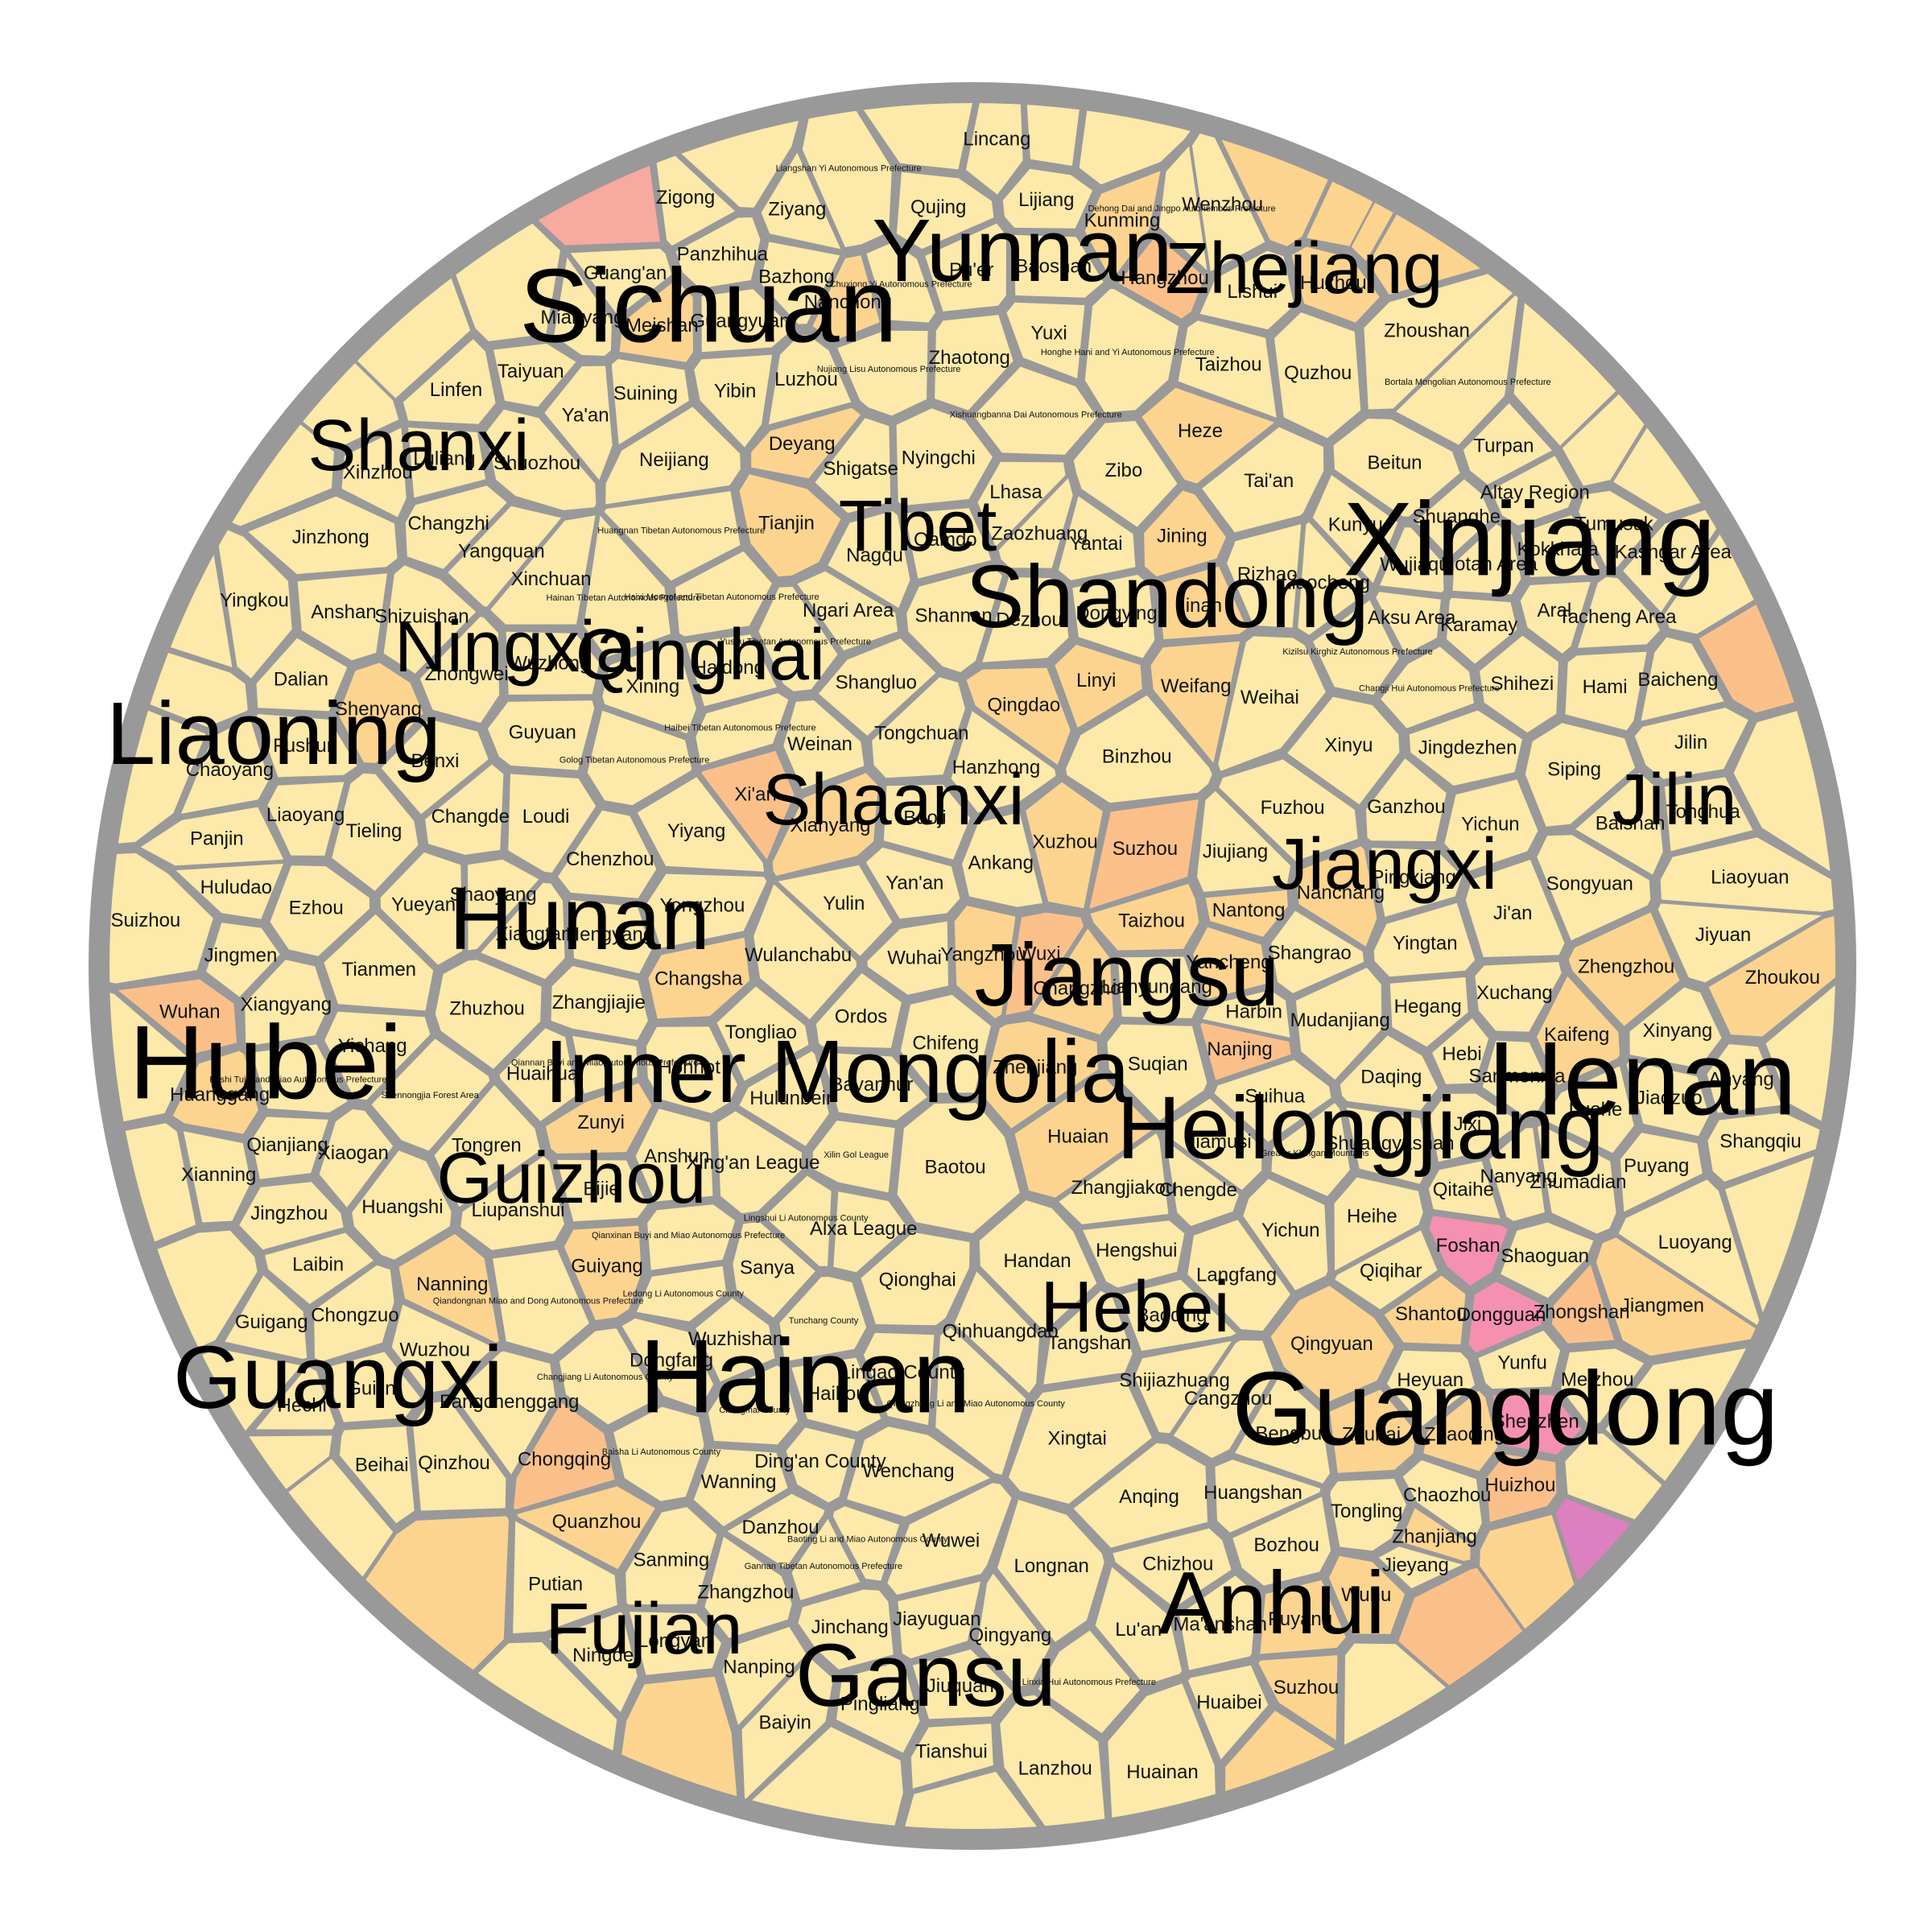 This screenshot has height=1932, width=1932. Describe the element at coordinates (844, 903) in the screenshot. I see `city-label: Yulin` at that location.